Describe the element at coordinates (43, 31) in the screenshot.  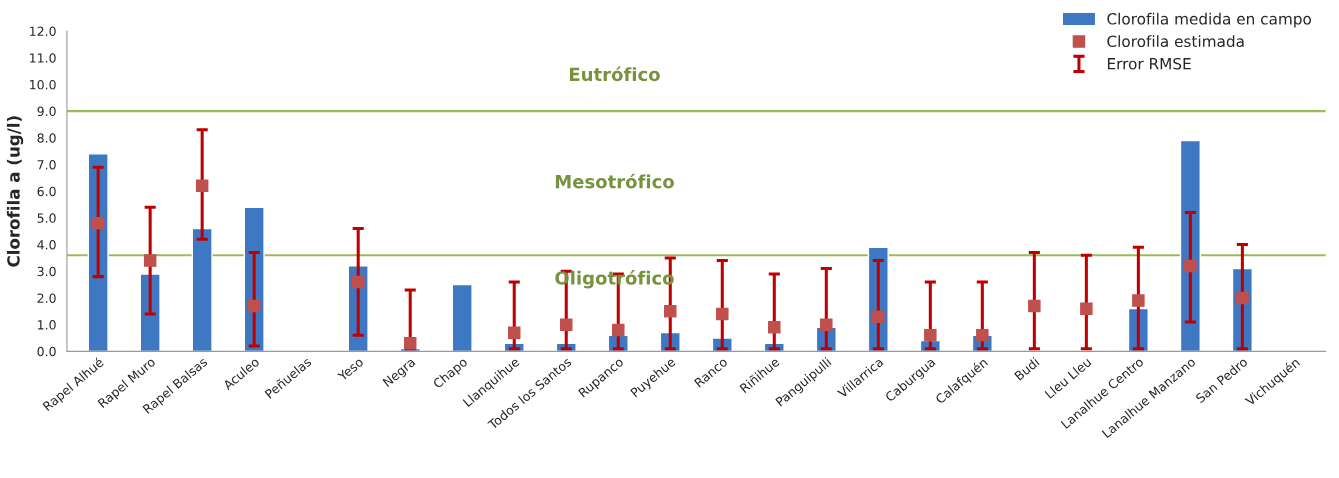
I see `y-tick-label: 12.0` at that location.